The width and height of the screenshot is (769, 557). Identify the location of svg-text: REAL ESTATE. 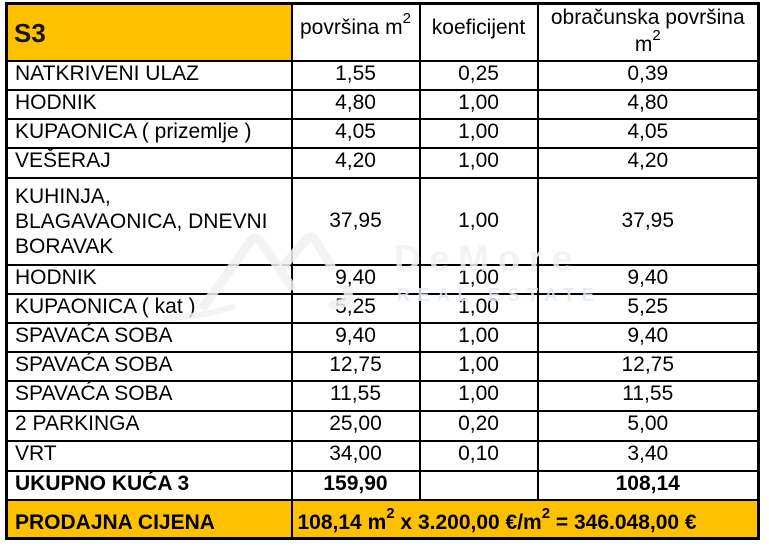
(499, 295).